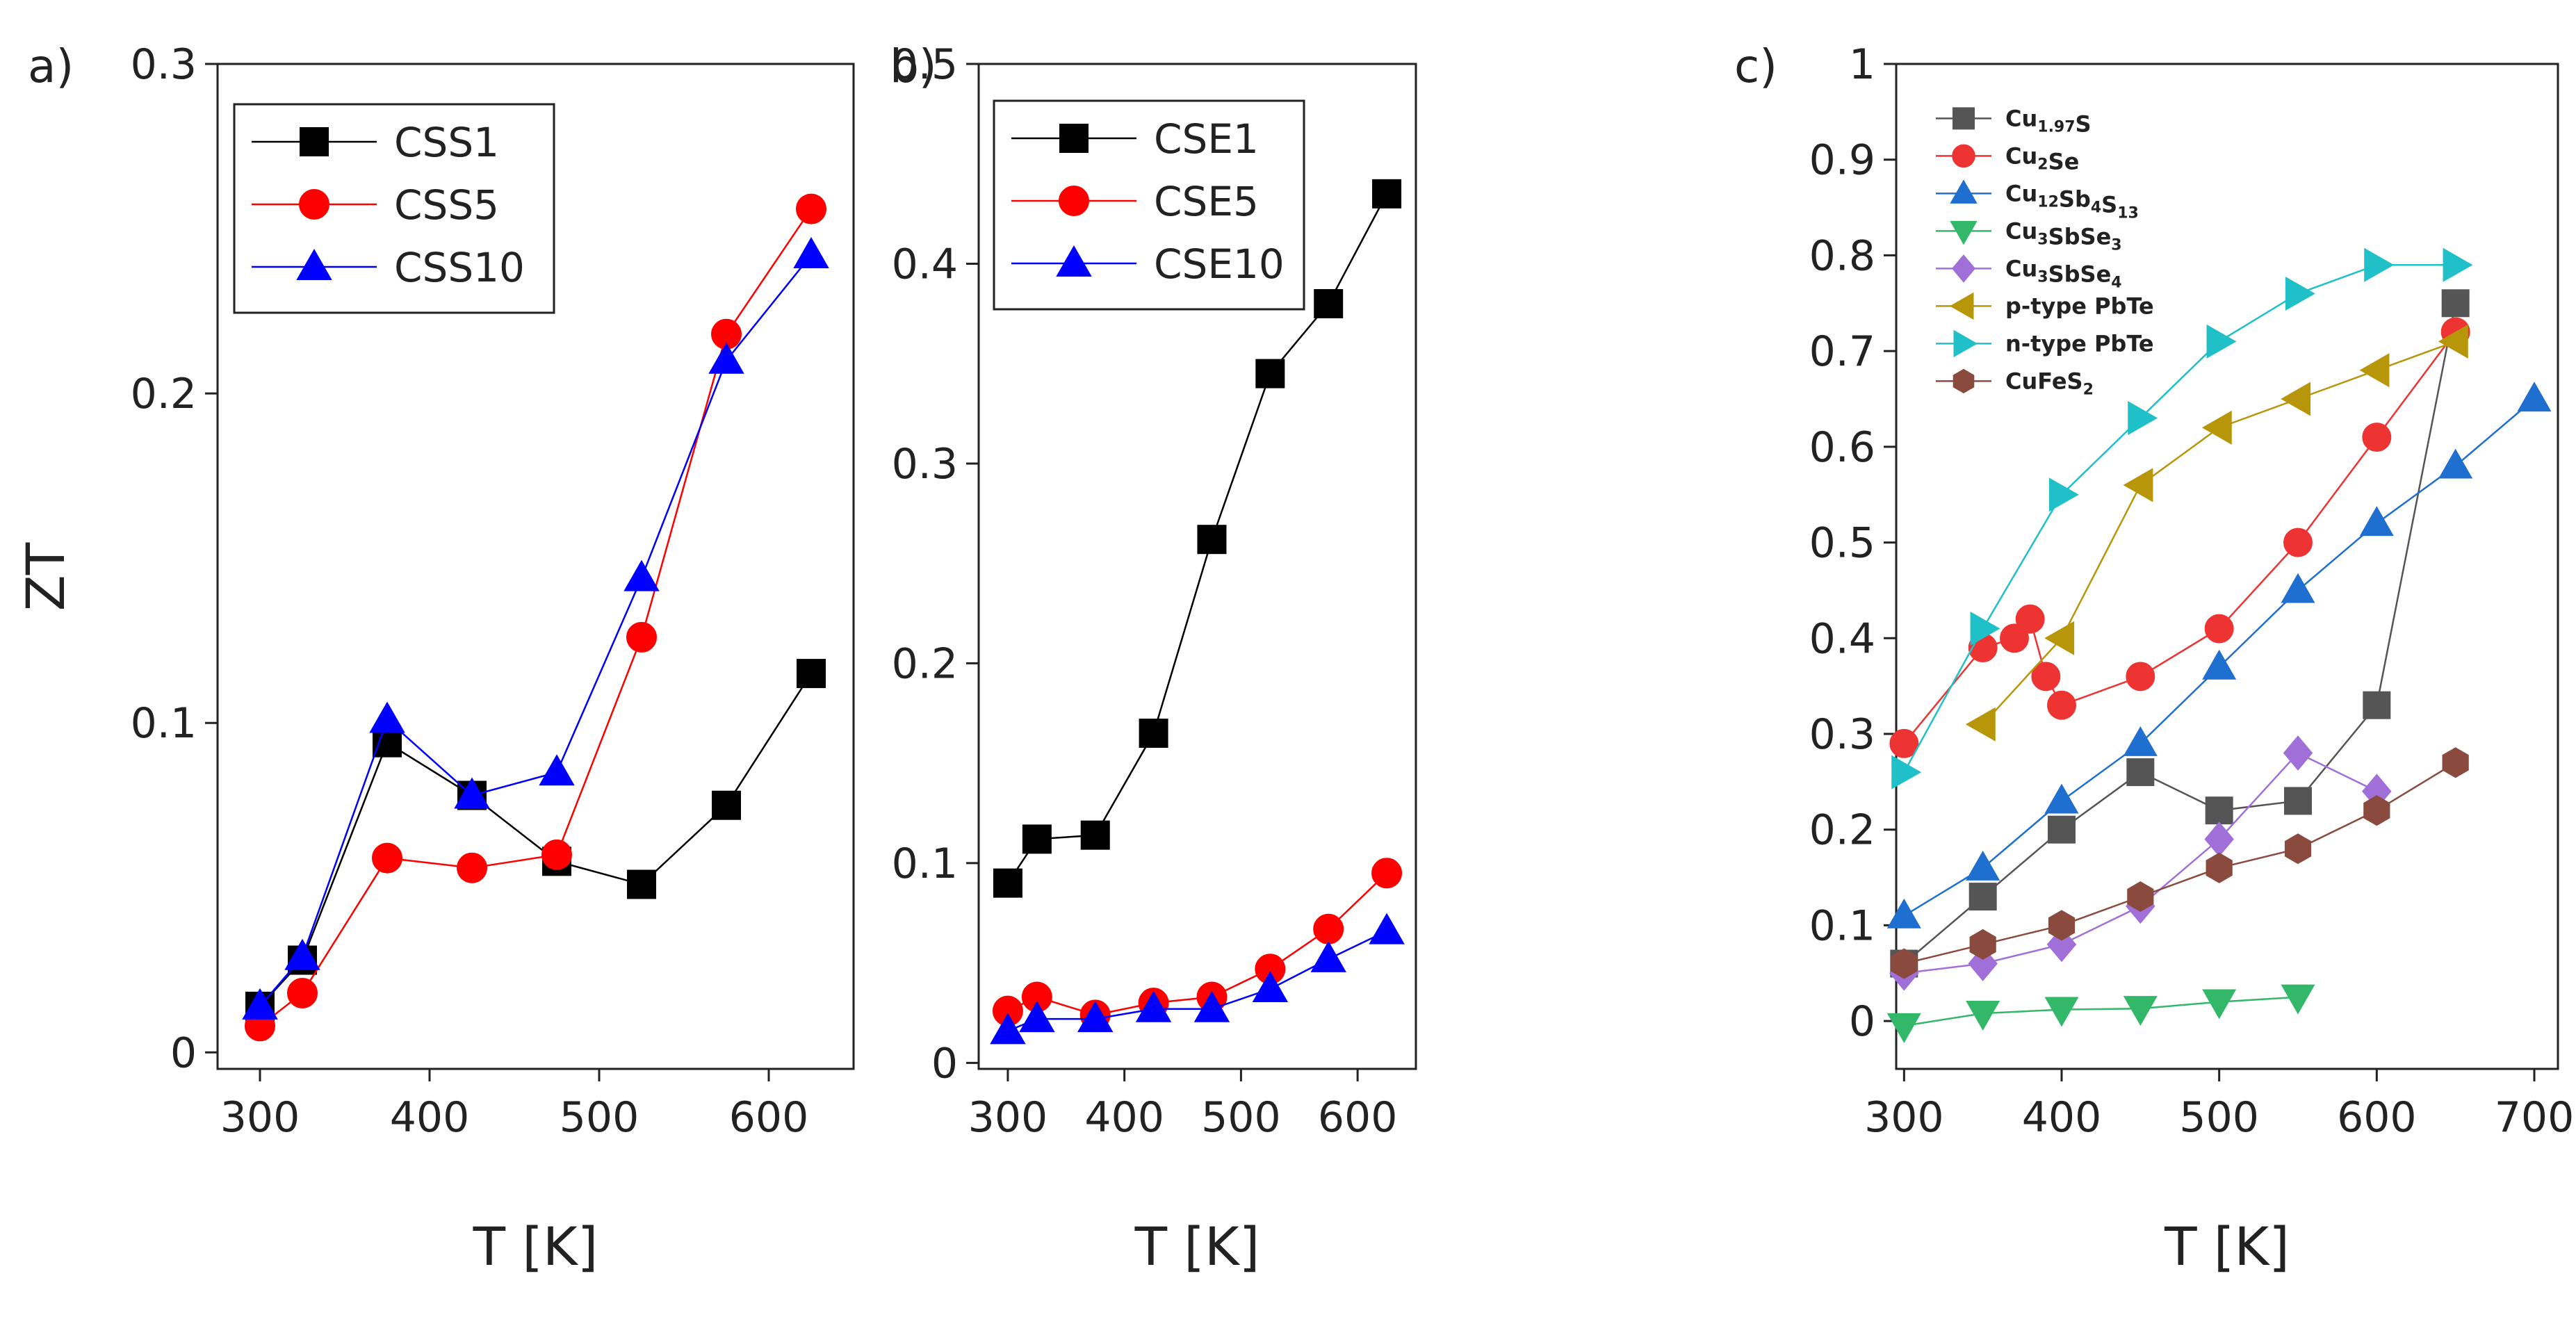  Describe the element at coordinates (1219, 264) in the screenshot. I see `legend-label: CSE10` at that location.